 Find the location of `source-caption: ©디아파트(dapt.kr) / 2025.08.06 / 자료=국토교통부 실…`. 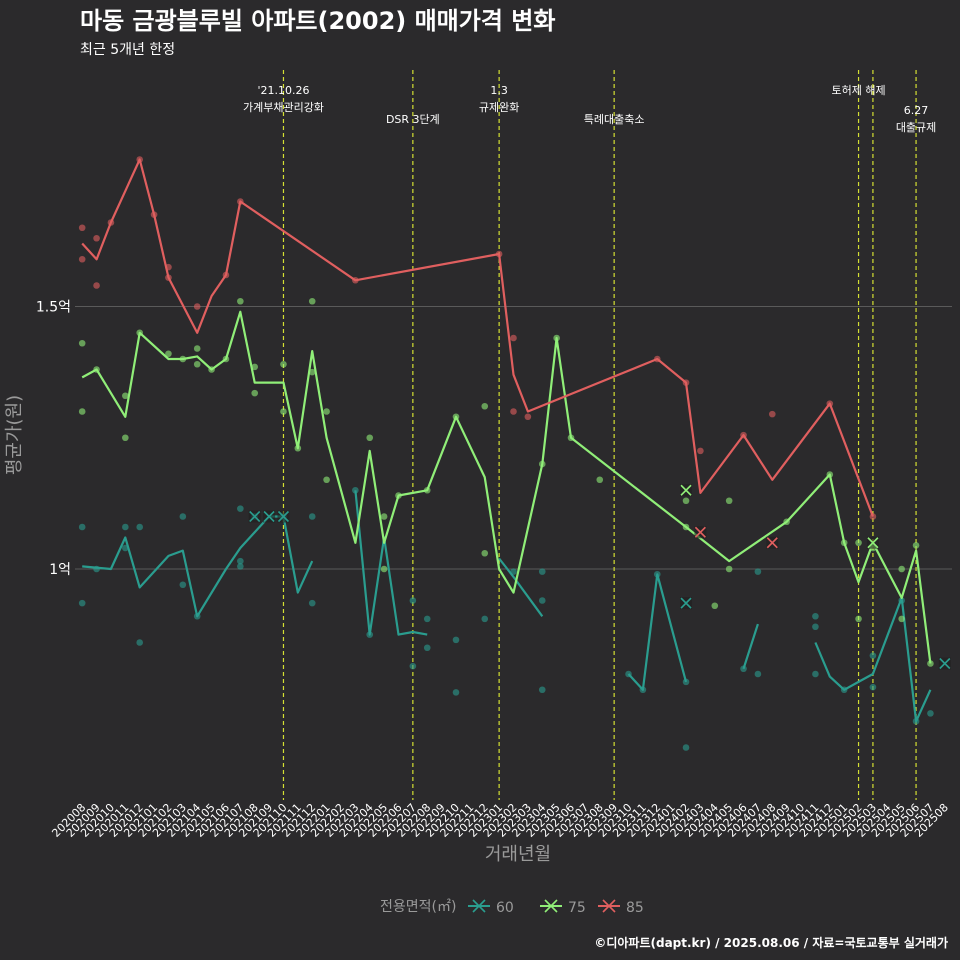

source-caption: ©디아파트(dapt.kr) / 2025.08.06 / 자료=국토교통부 실… is located at coordinates (771, 942).